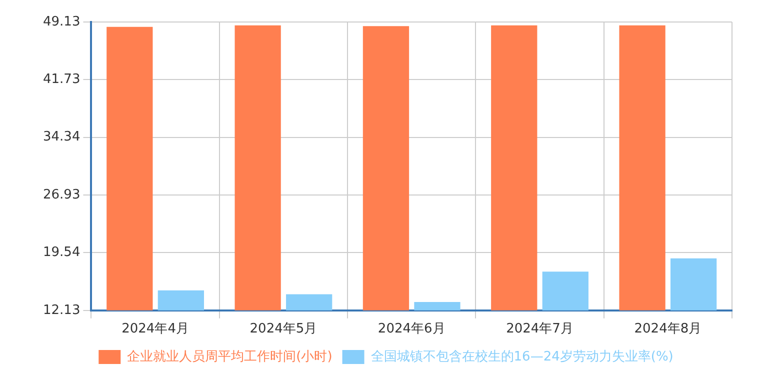 This screenshot has width=762, height=378. What do you see at coordinates (155, 329) in the screenshot?
I see `x-tick-label: 2024年4月` at bounding box center [155, 329].